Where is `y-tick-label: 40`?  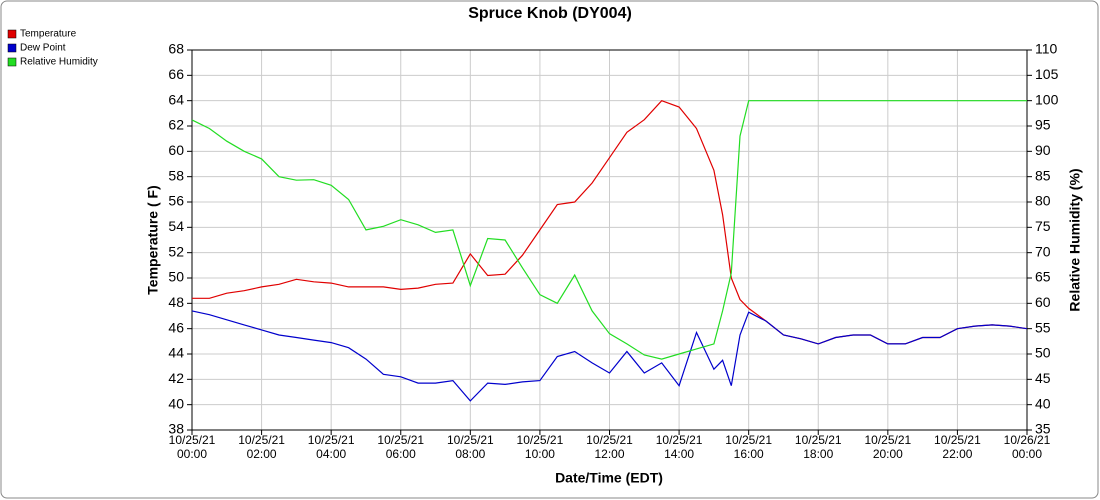 y-tick-label: 40 is located at coordinates (176, 403).